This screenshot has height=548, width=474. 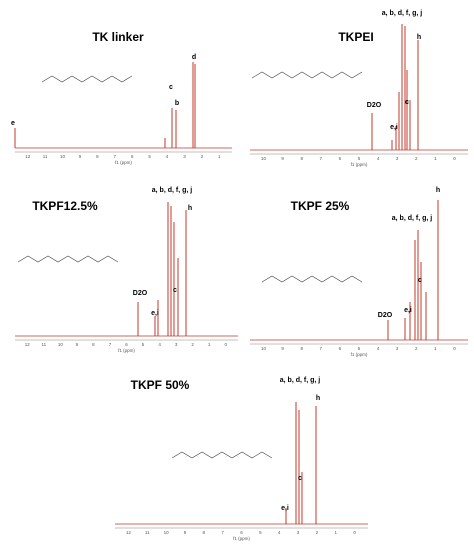 I want to click on peak-label: b, so click(x=177, y=103).